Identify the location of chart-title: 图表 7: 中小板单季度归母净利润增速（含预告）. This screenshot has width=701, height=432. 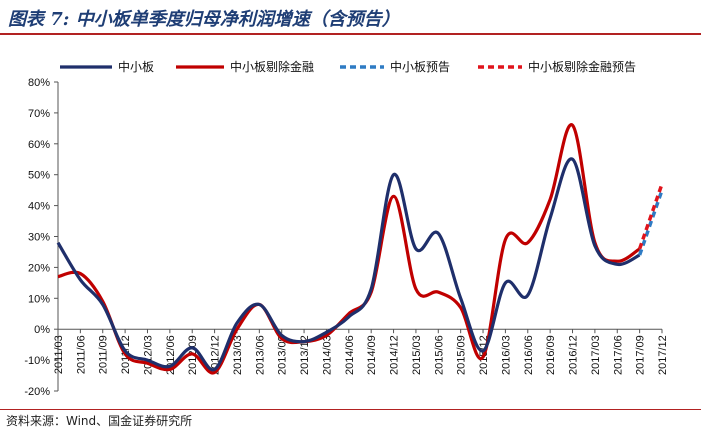
(204, 19).